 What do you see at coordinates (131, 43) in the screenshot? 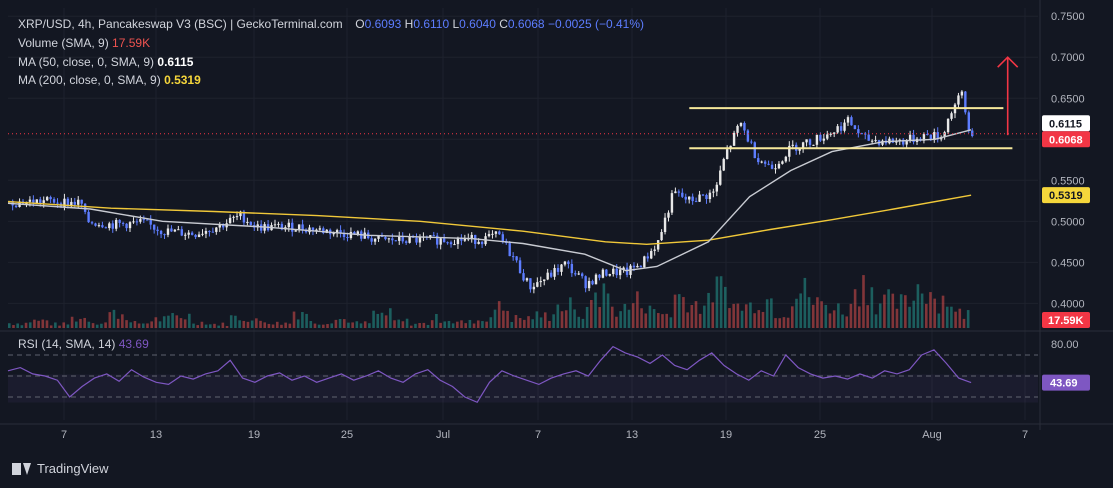
I see `volume-value: 17.59K` at bounding box center [131, 43].